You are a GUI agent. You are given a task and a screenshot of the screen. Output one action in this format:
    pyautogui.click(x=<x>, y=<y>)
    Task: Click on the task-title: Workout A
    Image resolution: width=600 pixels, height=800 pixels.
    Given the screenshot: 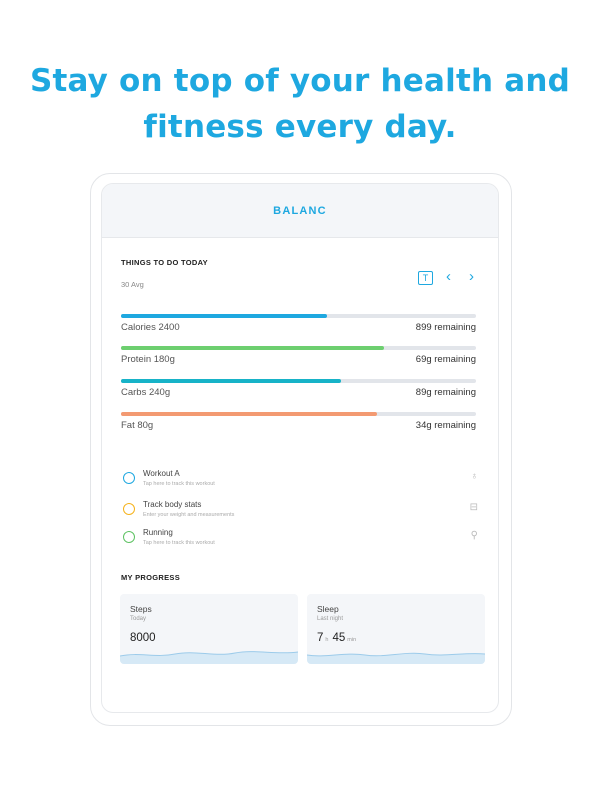 What is the action you would take?
    pyautogui.click(x=161, y=473)
    